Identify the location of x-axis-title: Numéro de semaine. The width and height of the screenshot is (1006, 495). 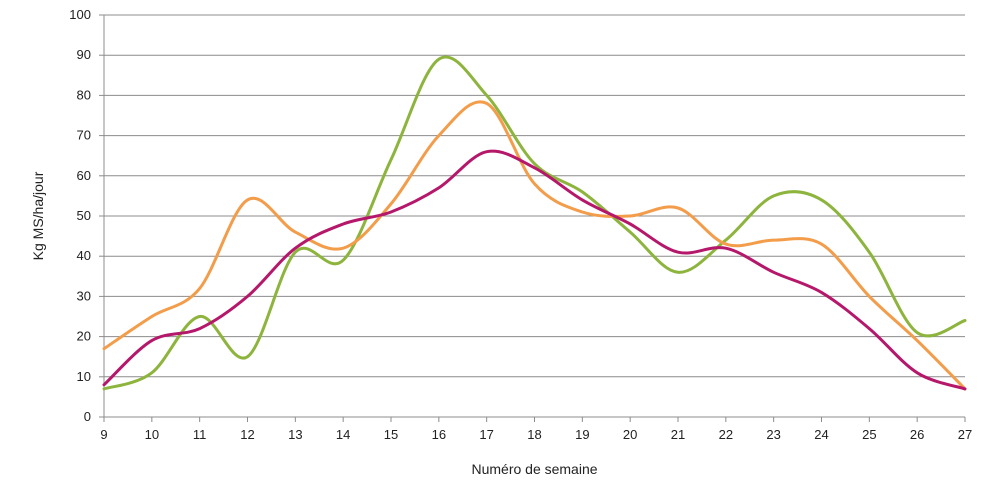
(534, 469).